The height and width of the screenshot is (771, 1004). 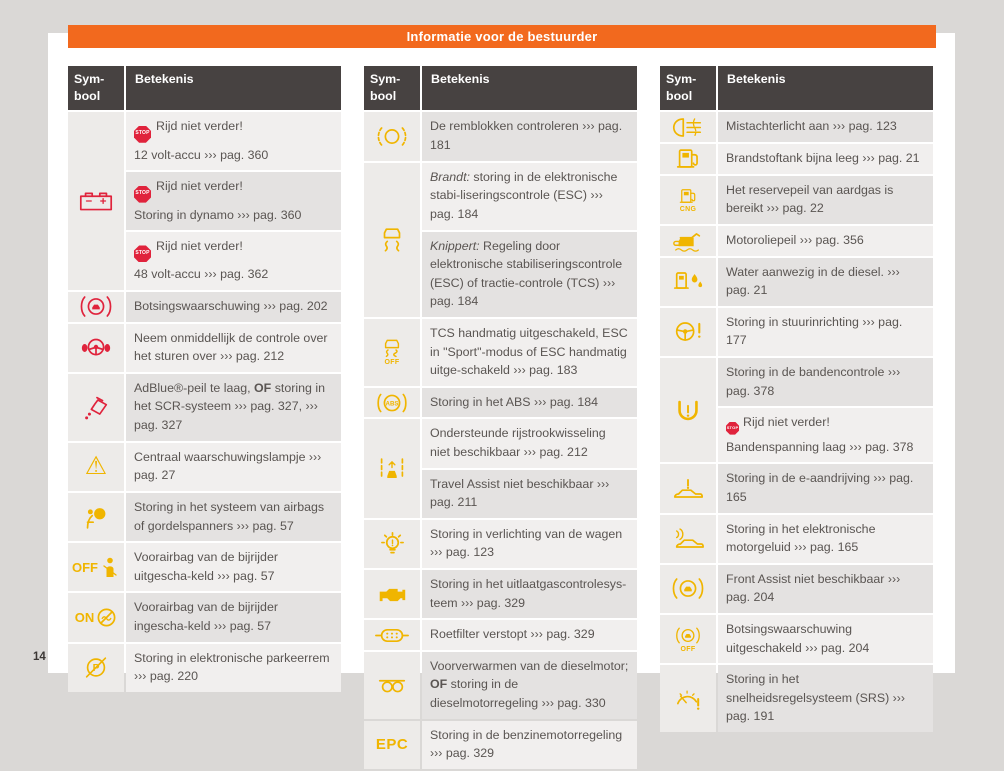 I want to click on adblue-bottle-icon, so click(x=96, y=407).